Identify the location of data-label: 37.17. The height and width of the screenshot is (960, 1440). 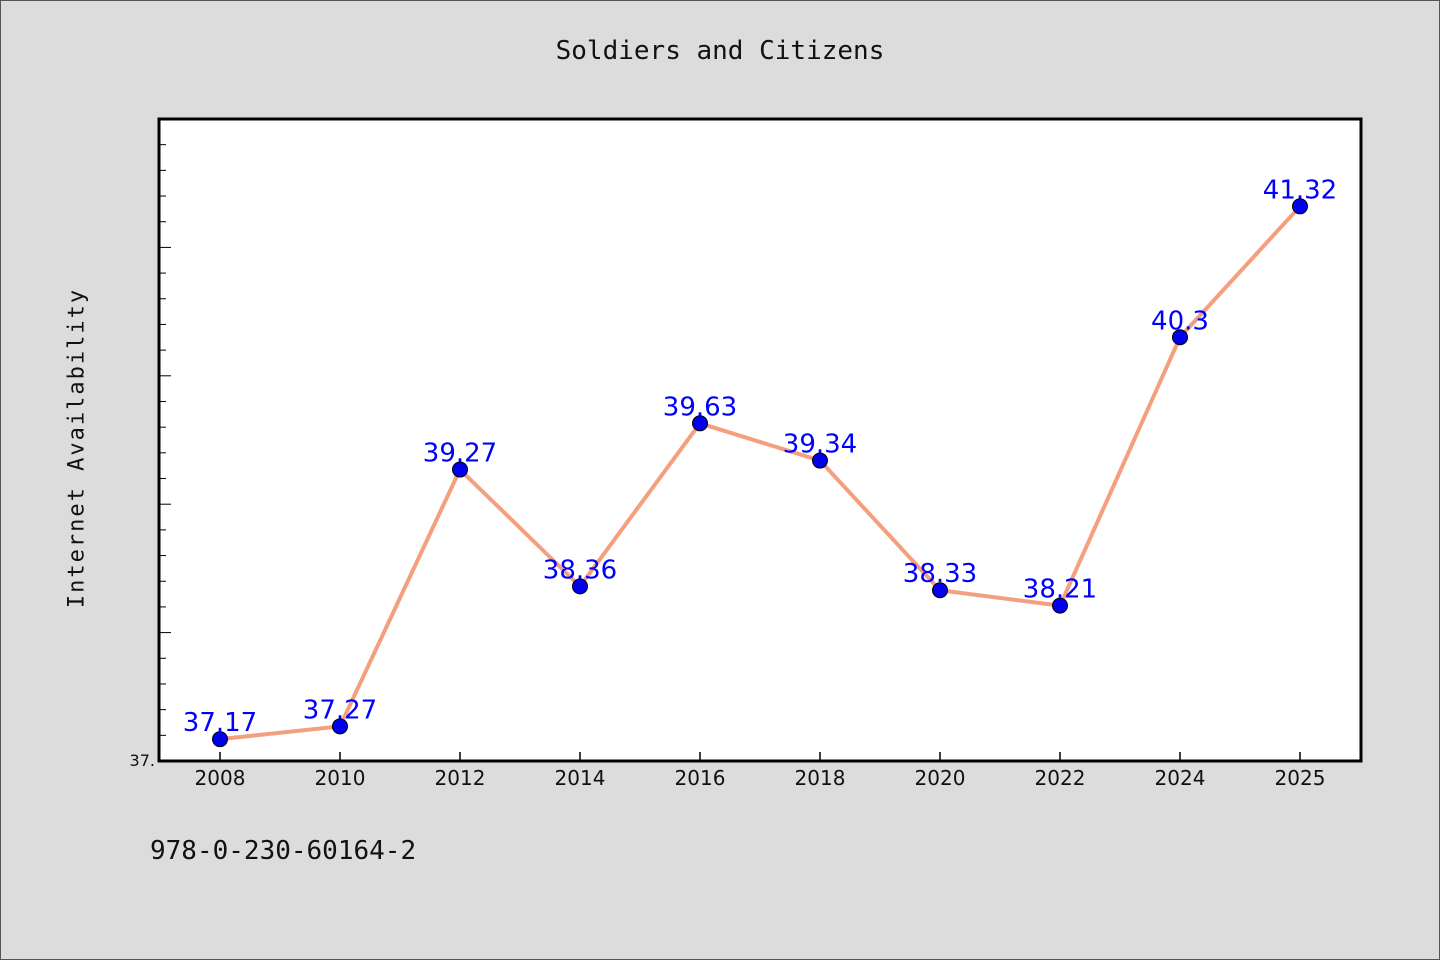
(220, 723).